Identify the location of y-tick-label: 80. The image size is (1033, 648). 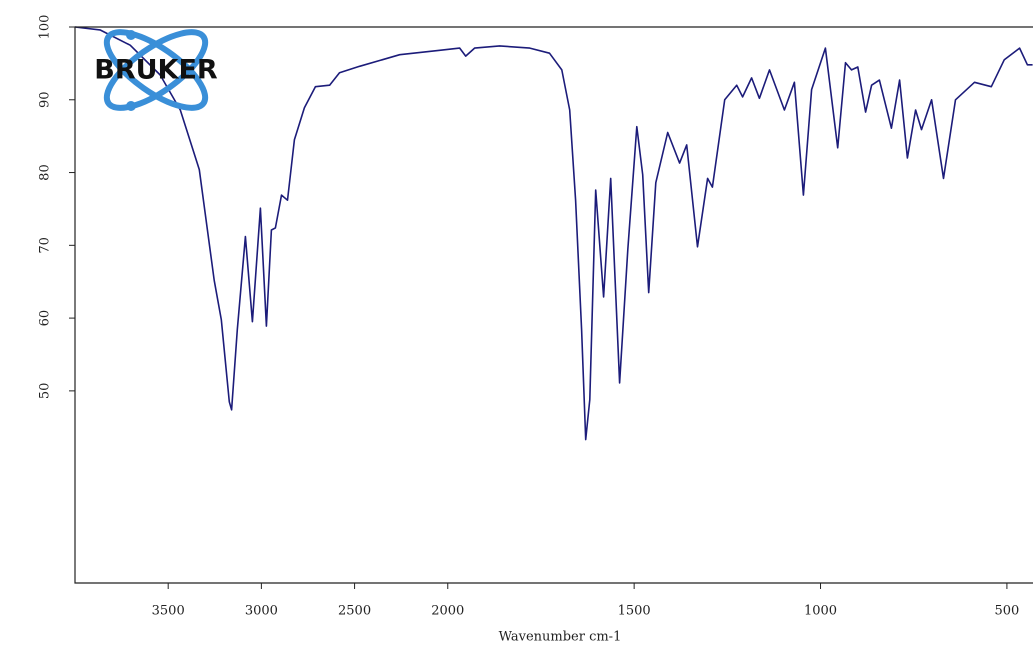
(45, 172).